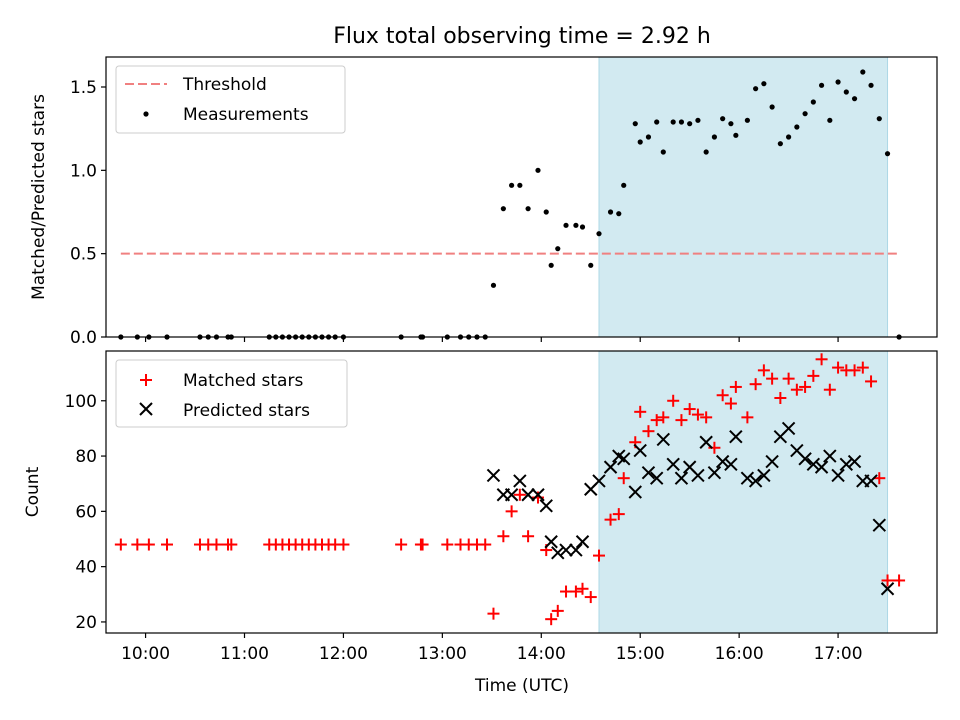 This screenshot has height=720, width=960. I want to click on top-y-tick-label: 0.5, so click(83, 255).